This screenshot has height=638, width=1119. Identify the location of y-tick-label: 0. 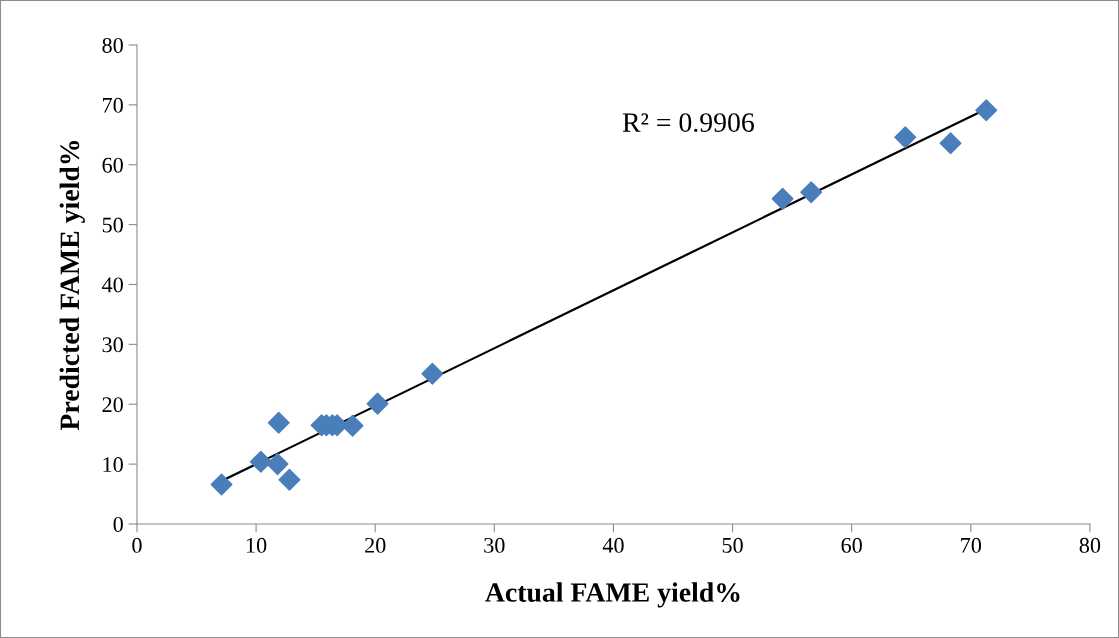
(118, 524).